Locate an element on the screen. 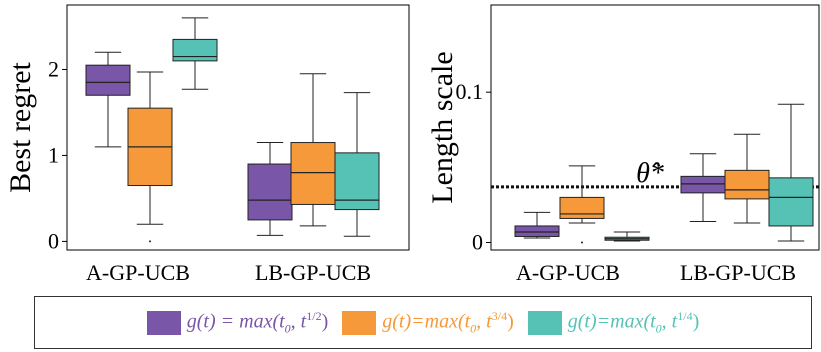 The width and height of the screenshot is (821, 352). legend-label: g(t)=max(t0, t3/4) is located at coordinates (448, 322).